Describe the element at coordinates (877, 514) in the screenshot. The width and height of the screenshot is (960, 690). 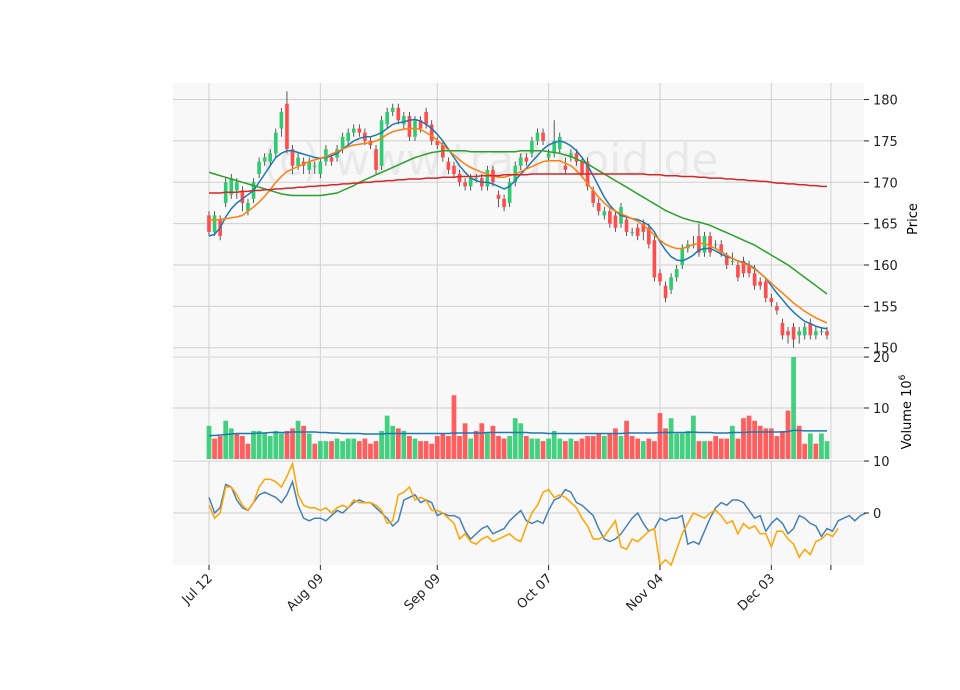
I see `oscillator-tick-label: 0` at that location.